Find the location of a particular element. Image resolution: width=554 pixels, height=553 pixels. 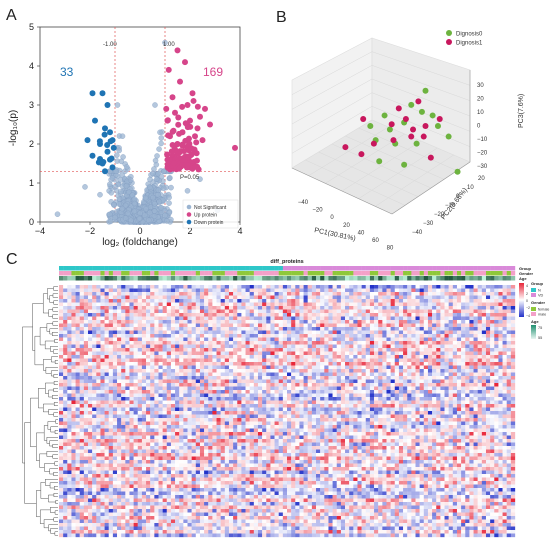

annot-gender-cell is located at coordinates (218, 273).